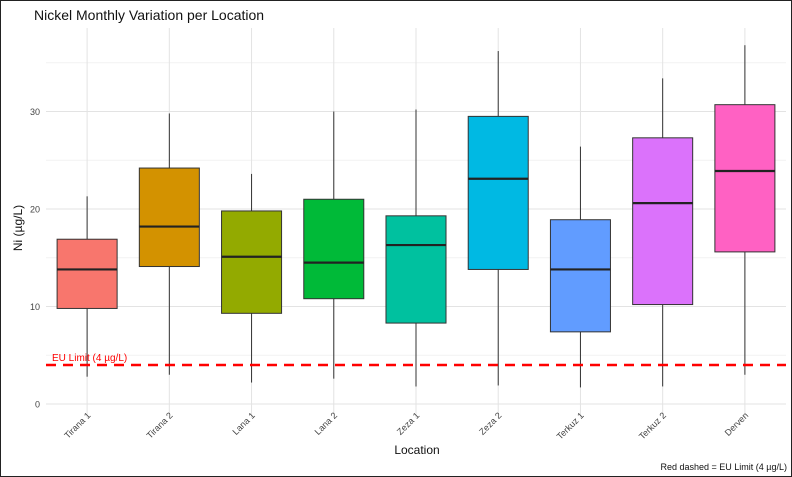  Describe the element at coordinates (724, 467) in the screenshot. I see `chart-caption: Red dashed = EU Limit (4 µg/L)` at that location.